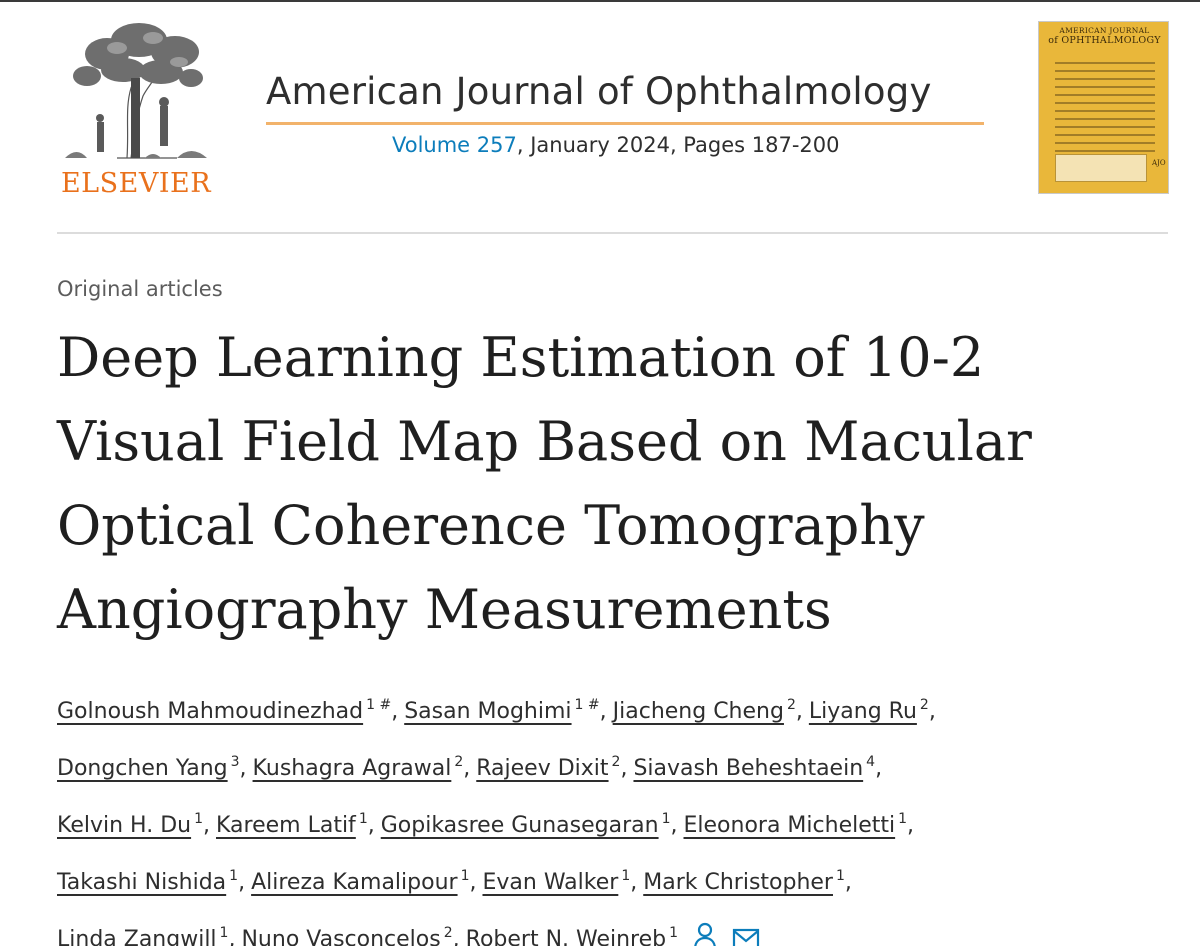  I want to click on publisher-name: ELSEVIER, so click(136, 183).